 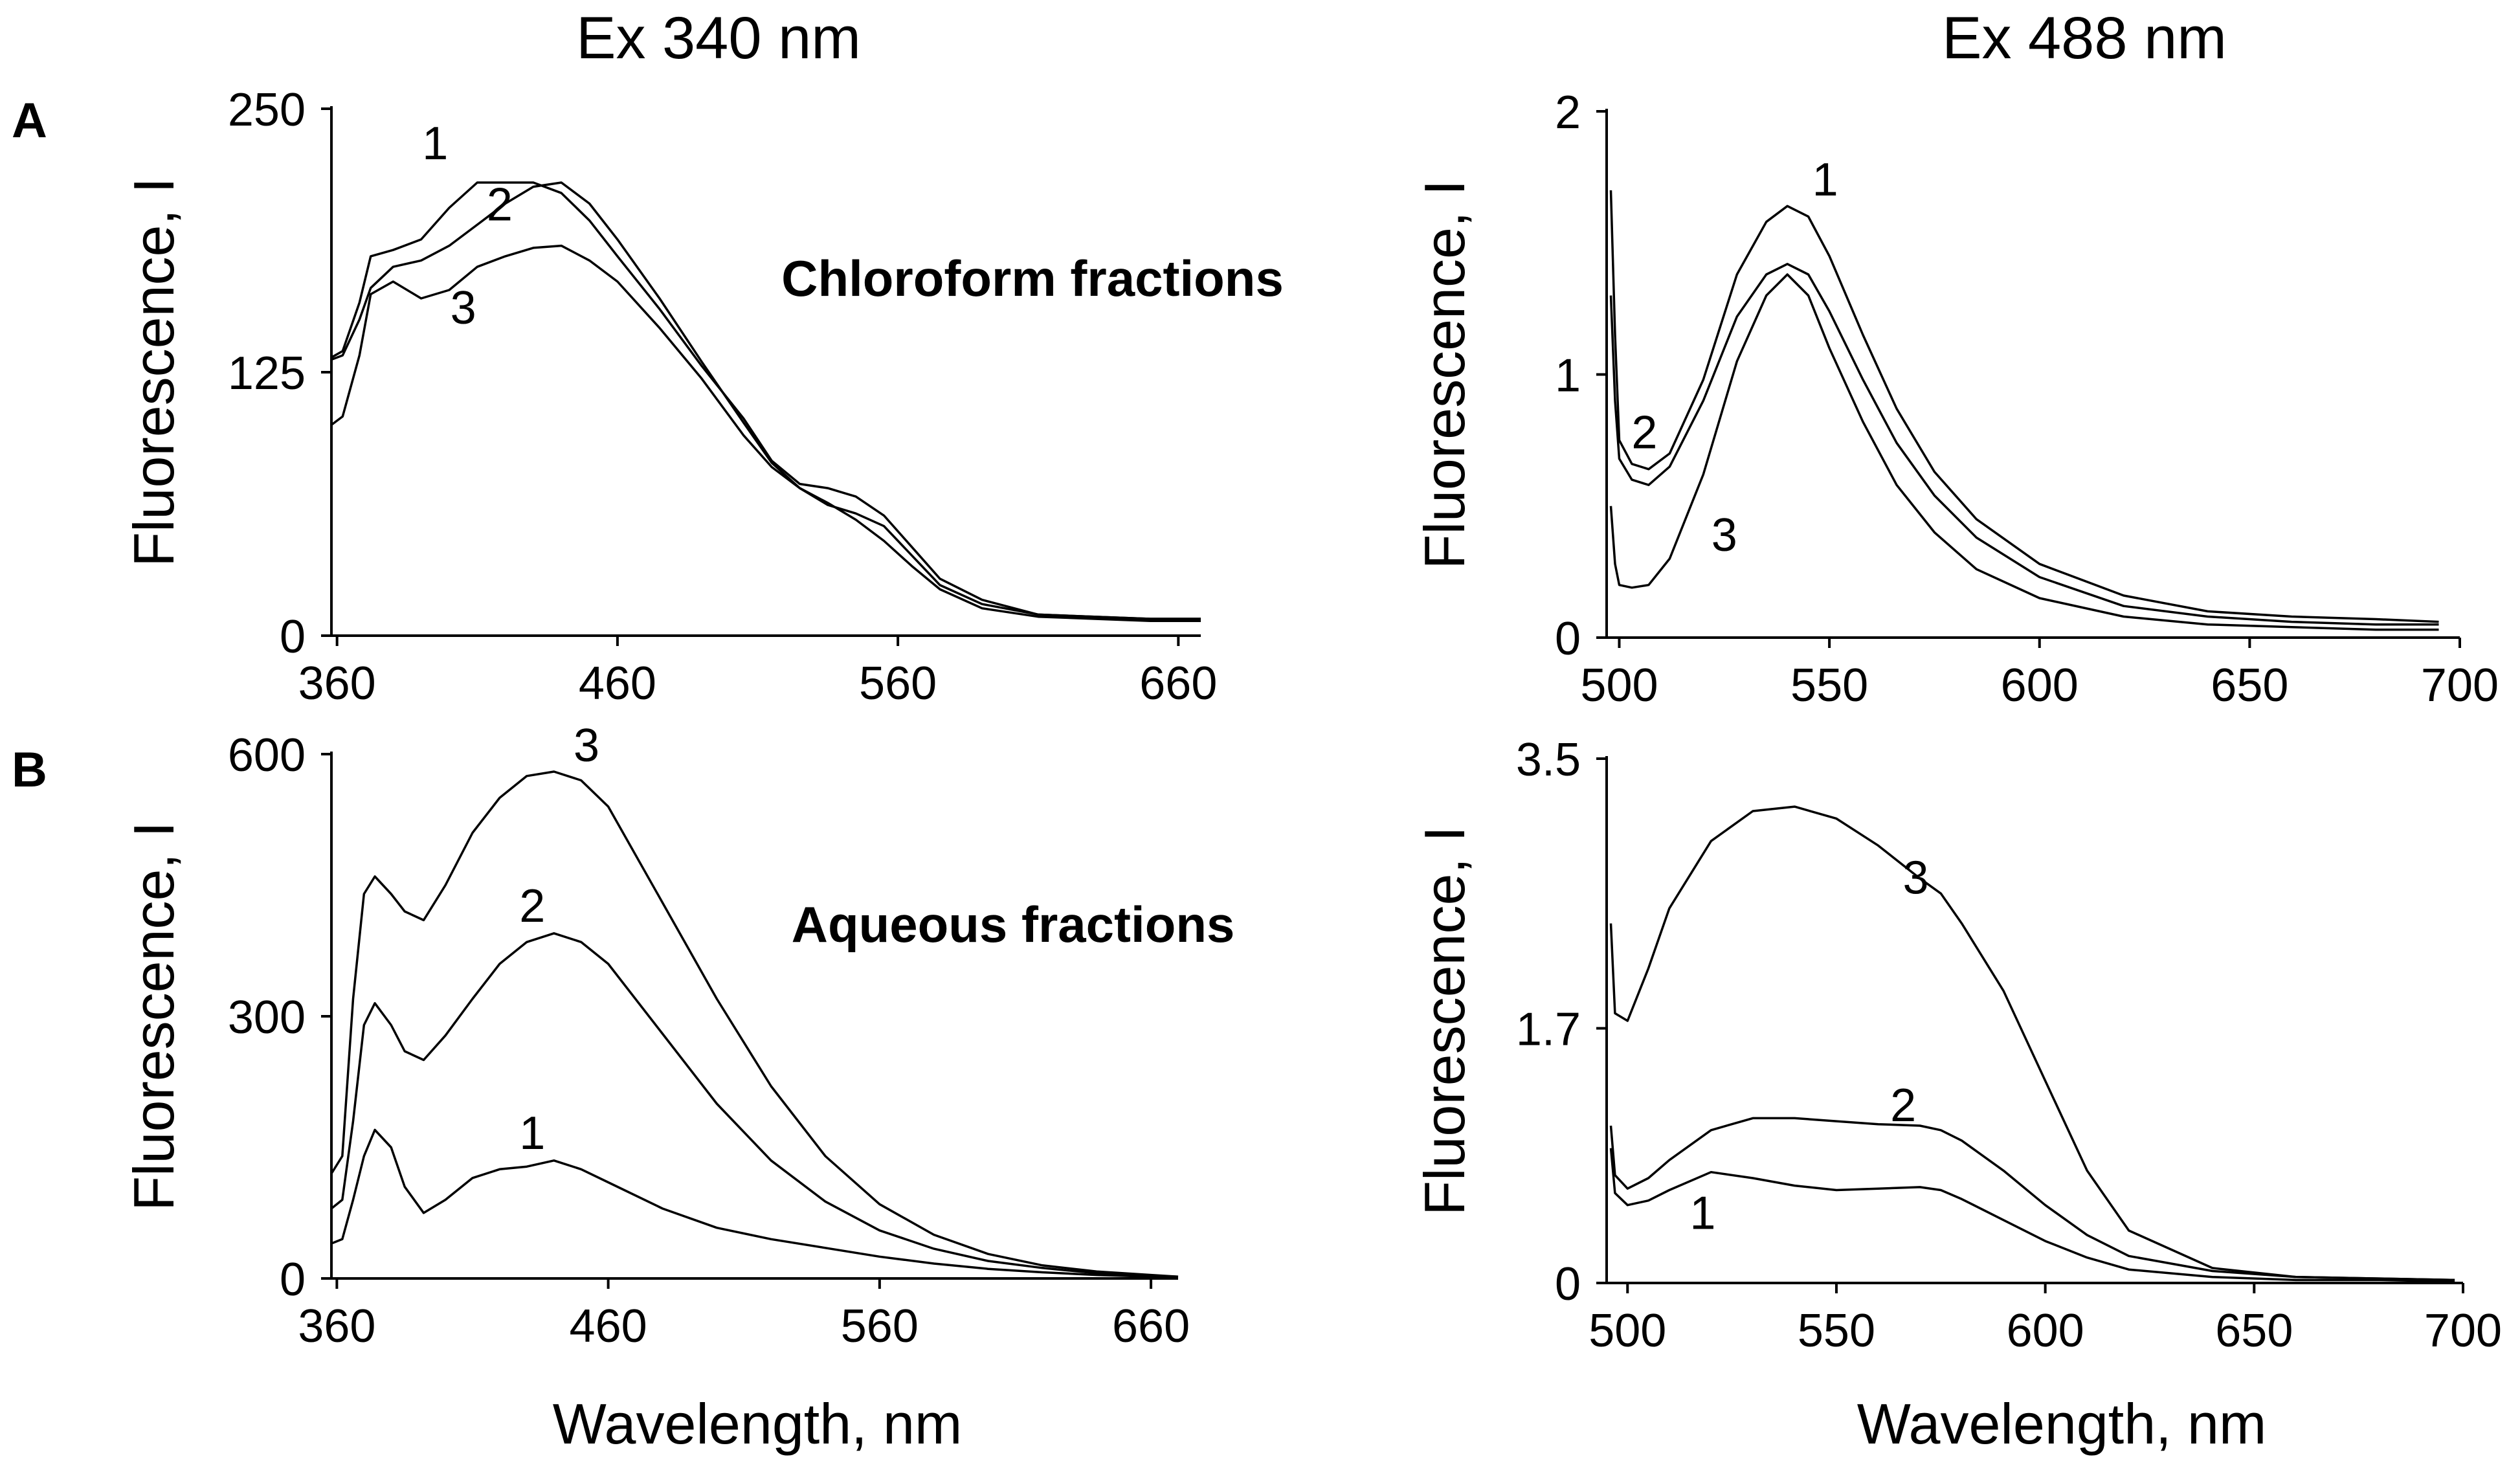 I want to click on panel-a1-series-1-line, so click(x=766, y=400).